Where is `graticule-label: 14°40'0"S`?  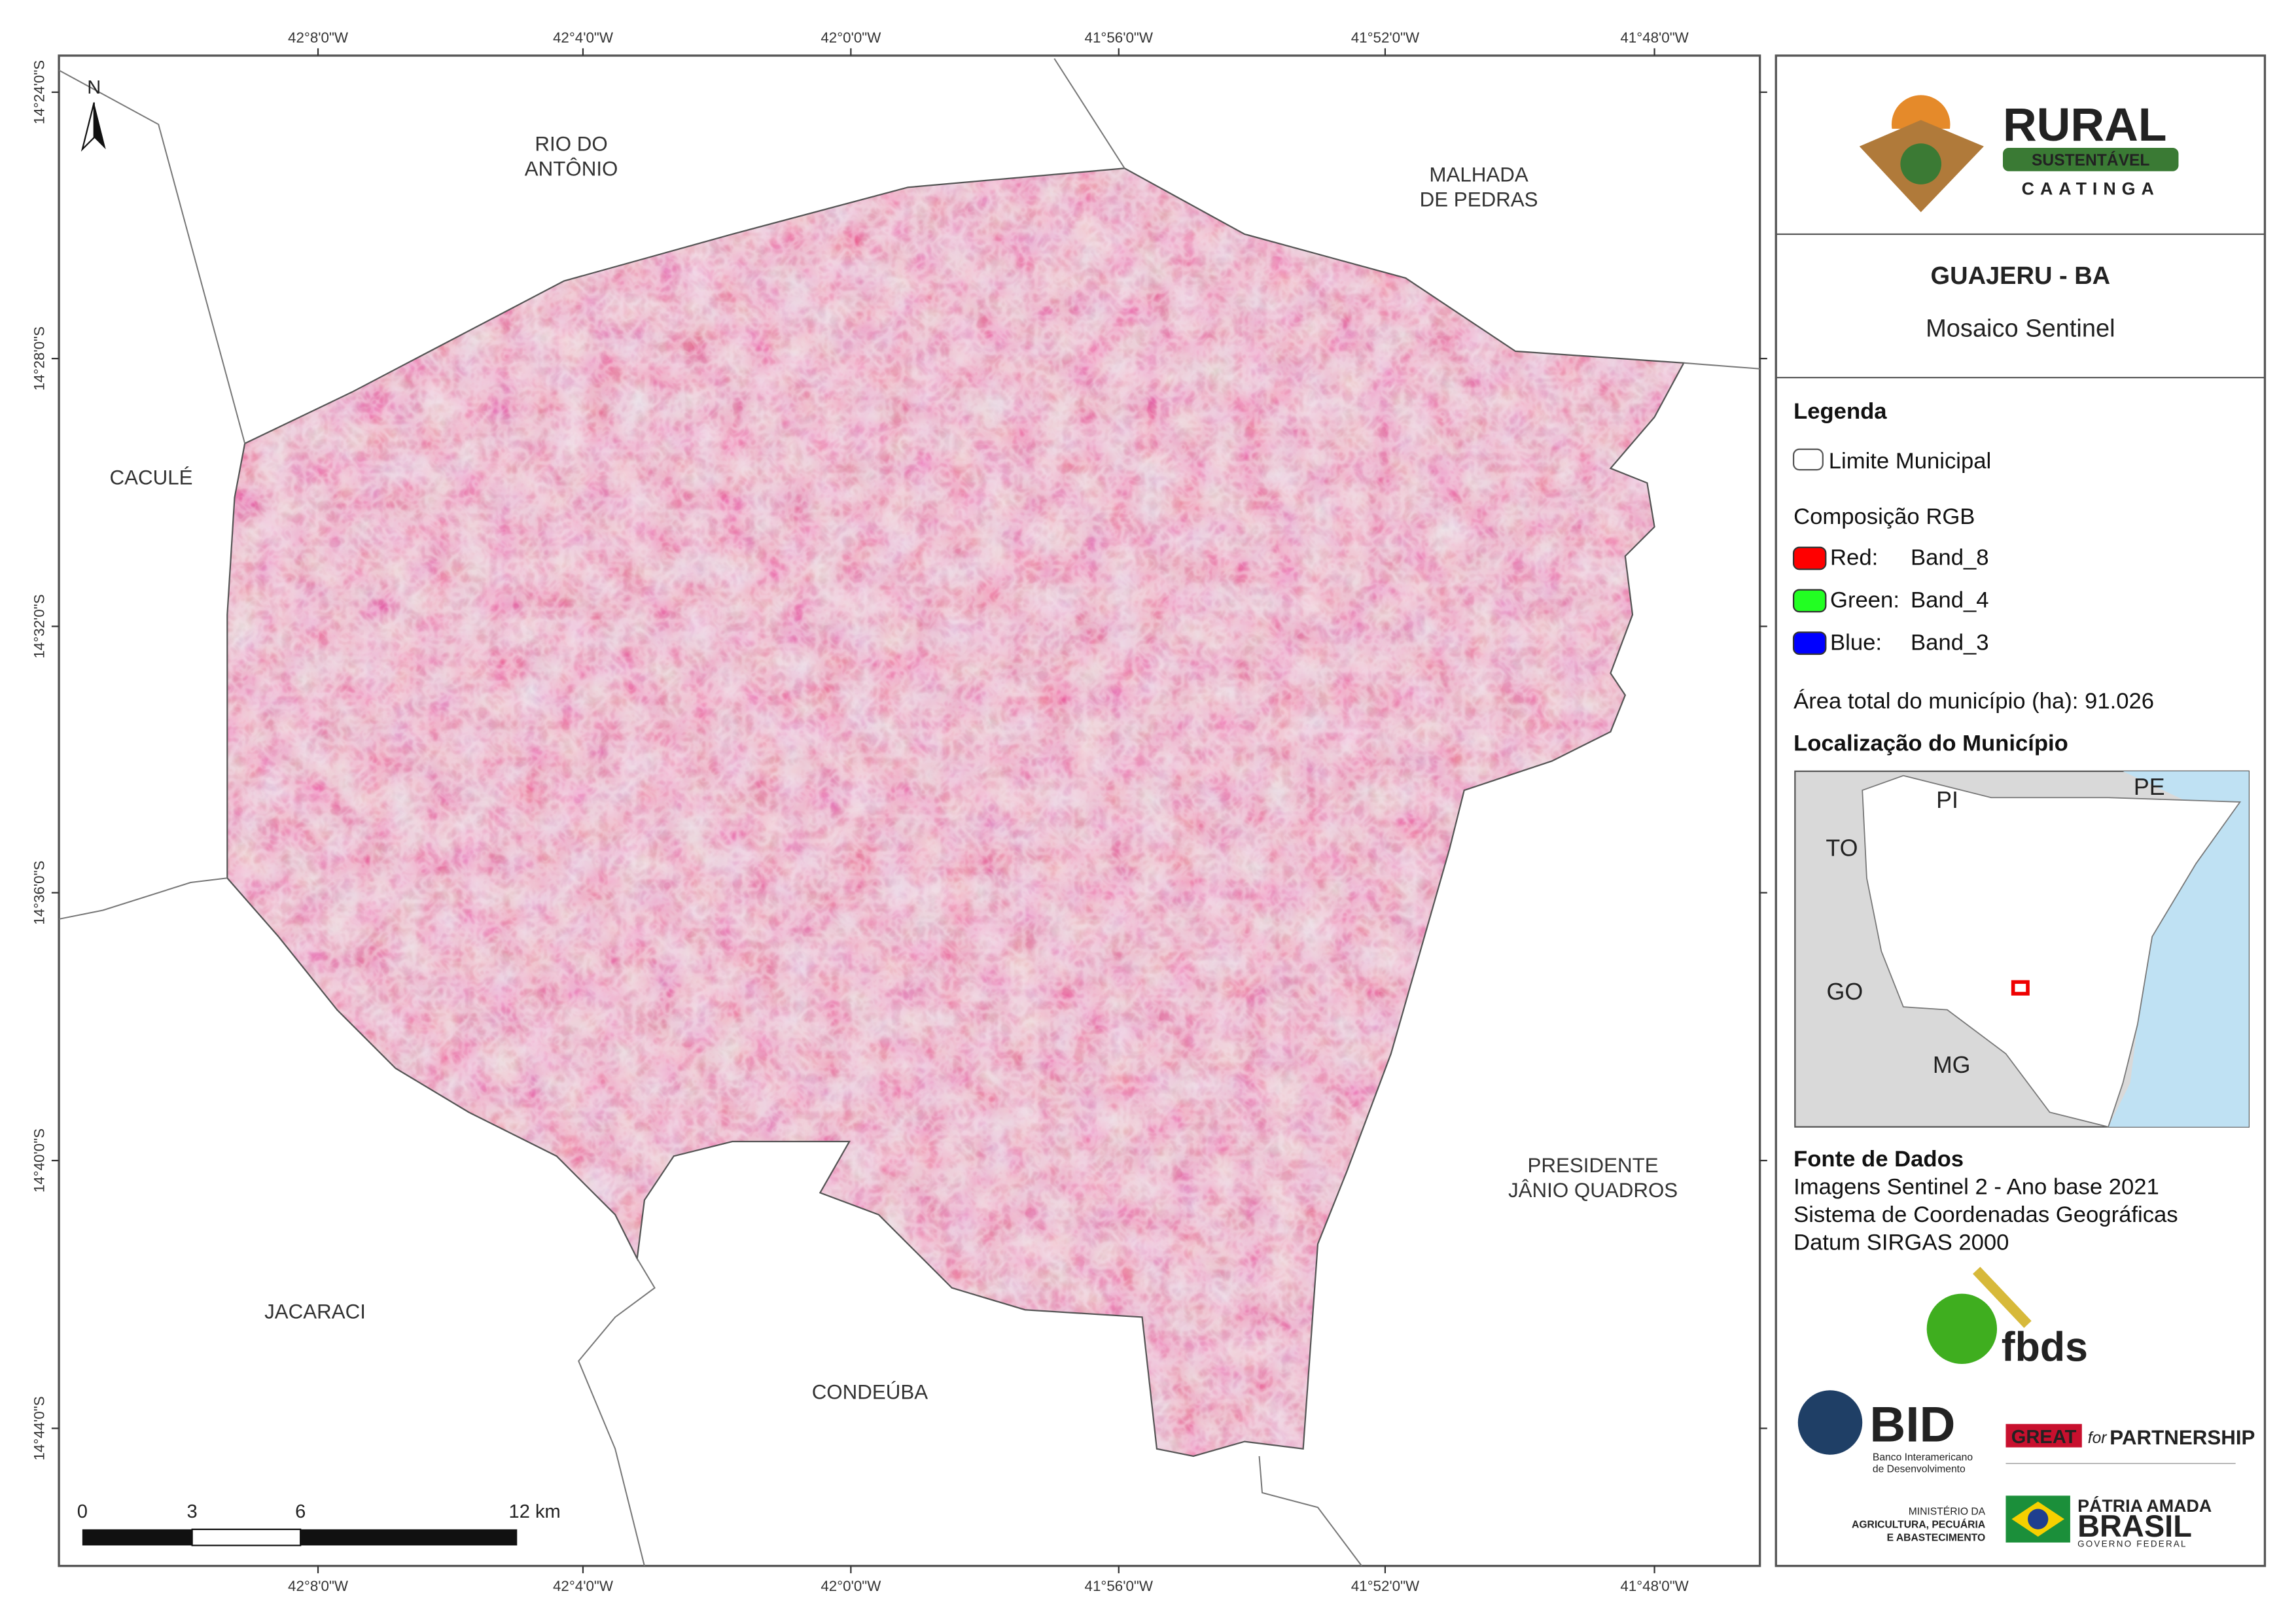 graticule-label: 14°40'0"S is located at coordinates (39, 1161).